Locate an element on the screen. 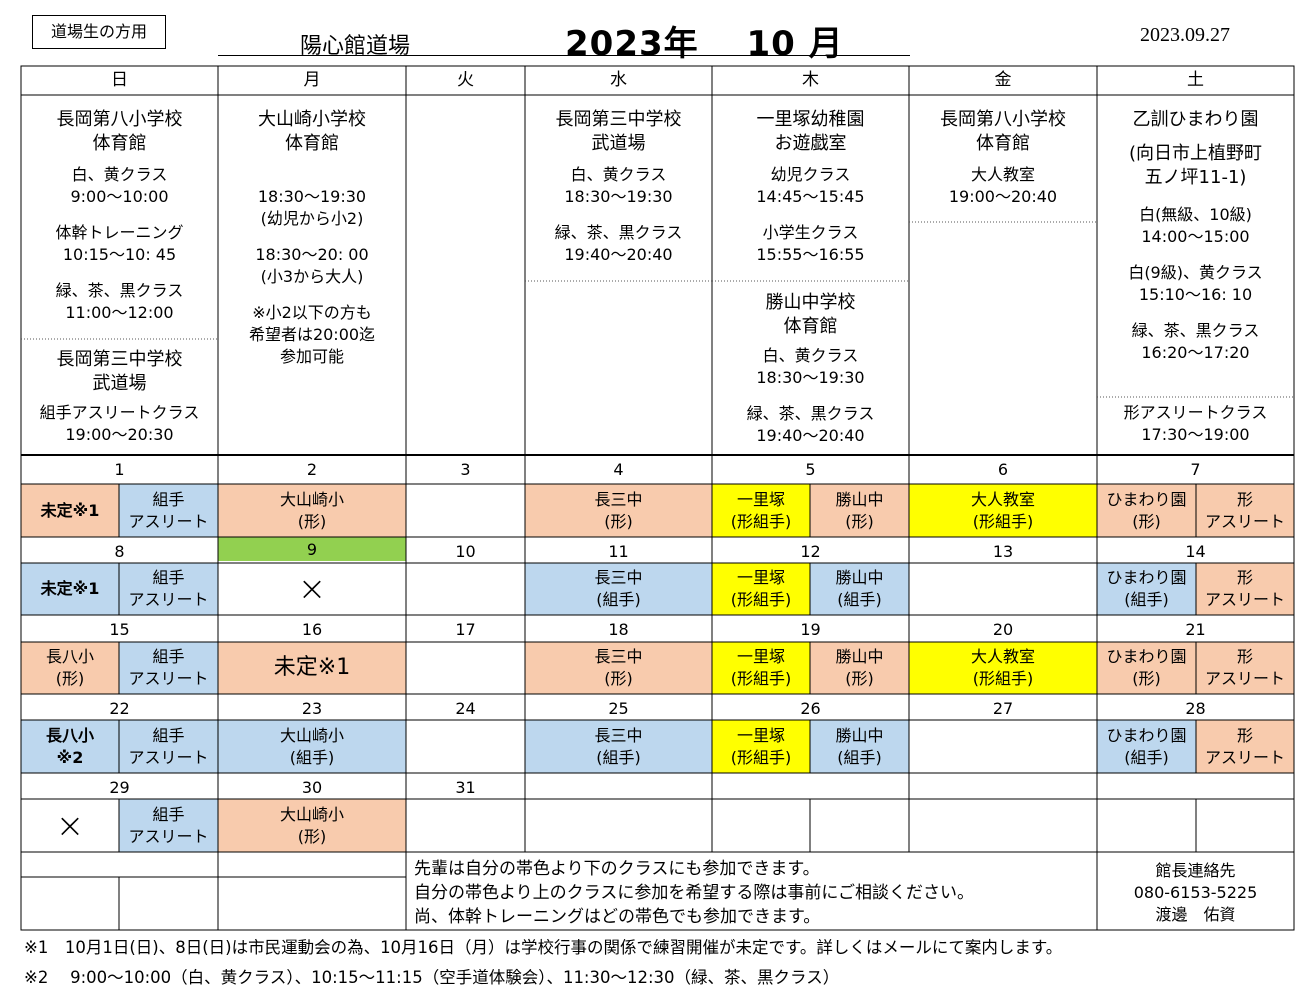 The image size is (1316, 999). date-3: 3 is located at coordinates (465, 469).